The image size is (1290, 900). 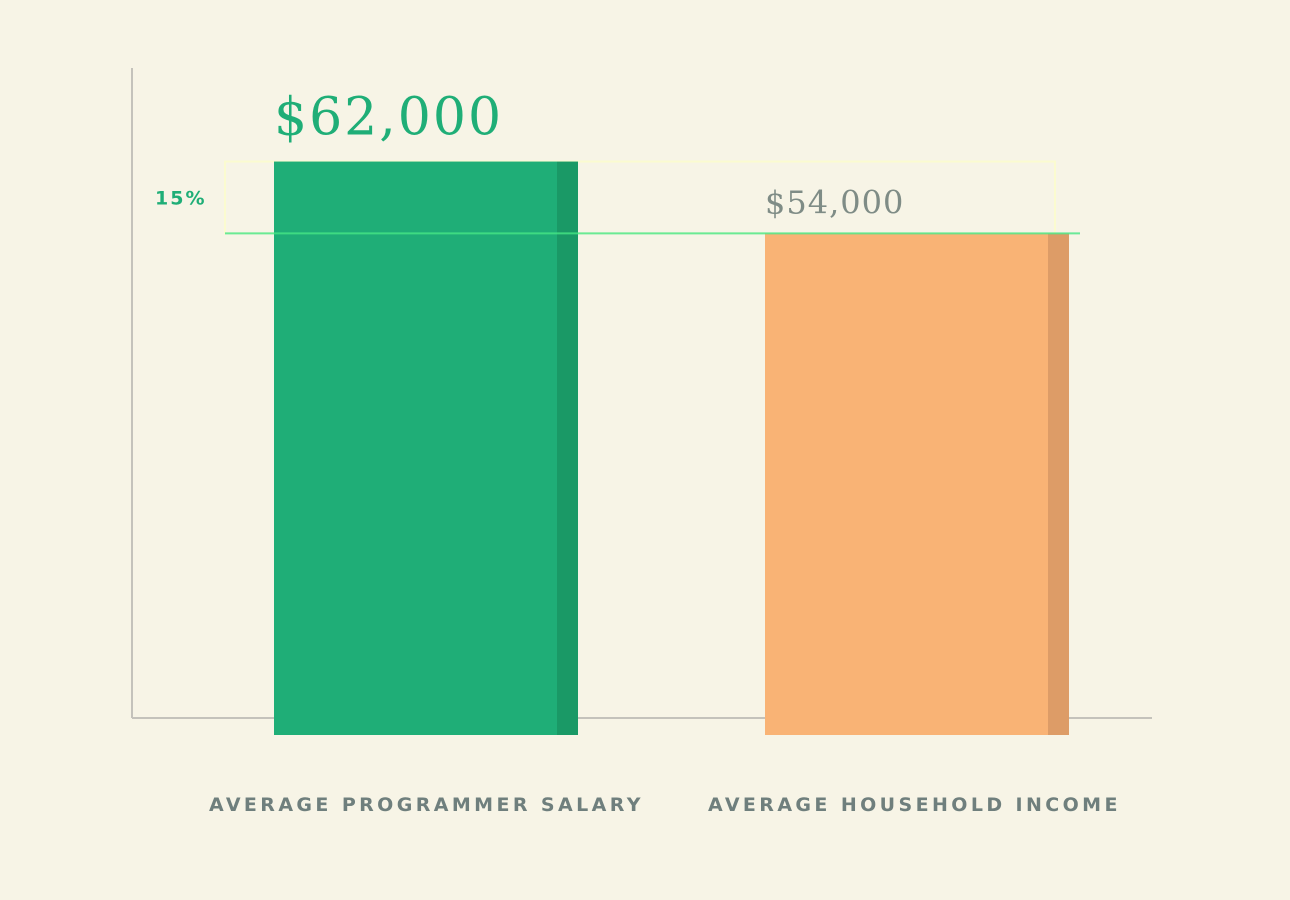 I want to click on bar-programmer-salary, so click(x=415, y=448).